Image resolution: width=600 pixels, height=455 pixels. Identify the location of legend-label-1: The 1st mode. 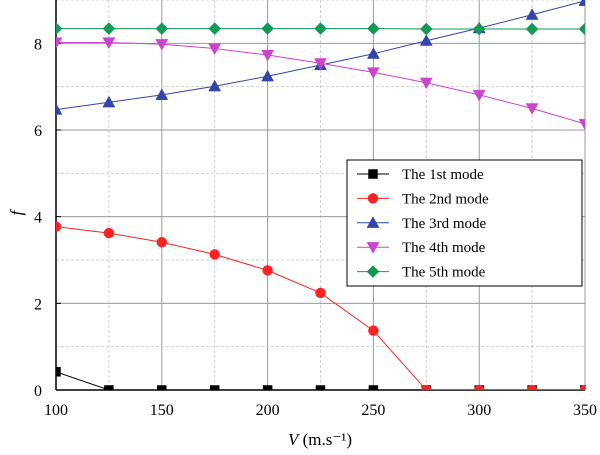
(443, 175).